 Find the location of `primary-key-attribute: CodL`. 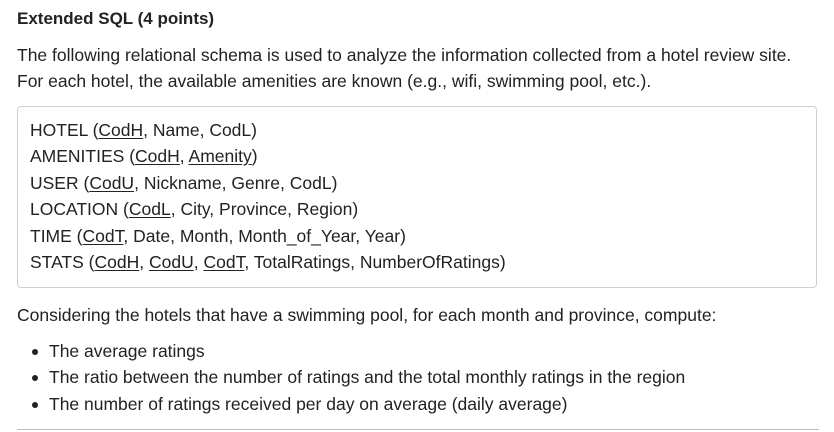

primary-key-attribute: CodL is located at coordinates (149, 209).